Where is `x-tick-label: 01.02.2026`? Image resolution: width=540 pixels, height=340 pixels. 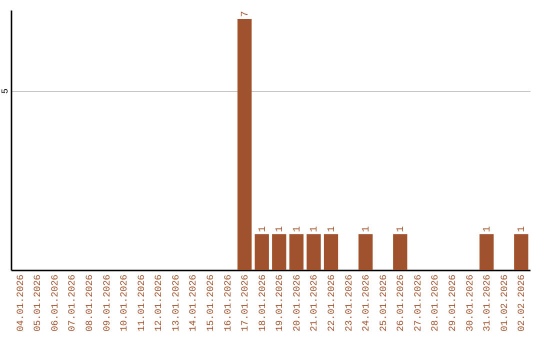 x-tick-label: 01.02.2026 is located at coordinates (504, 303).